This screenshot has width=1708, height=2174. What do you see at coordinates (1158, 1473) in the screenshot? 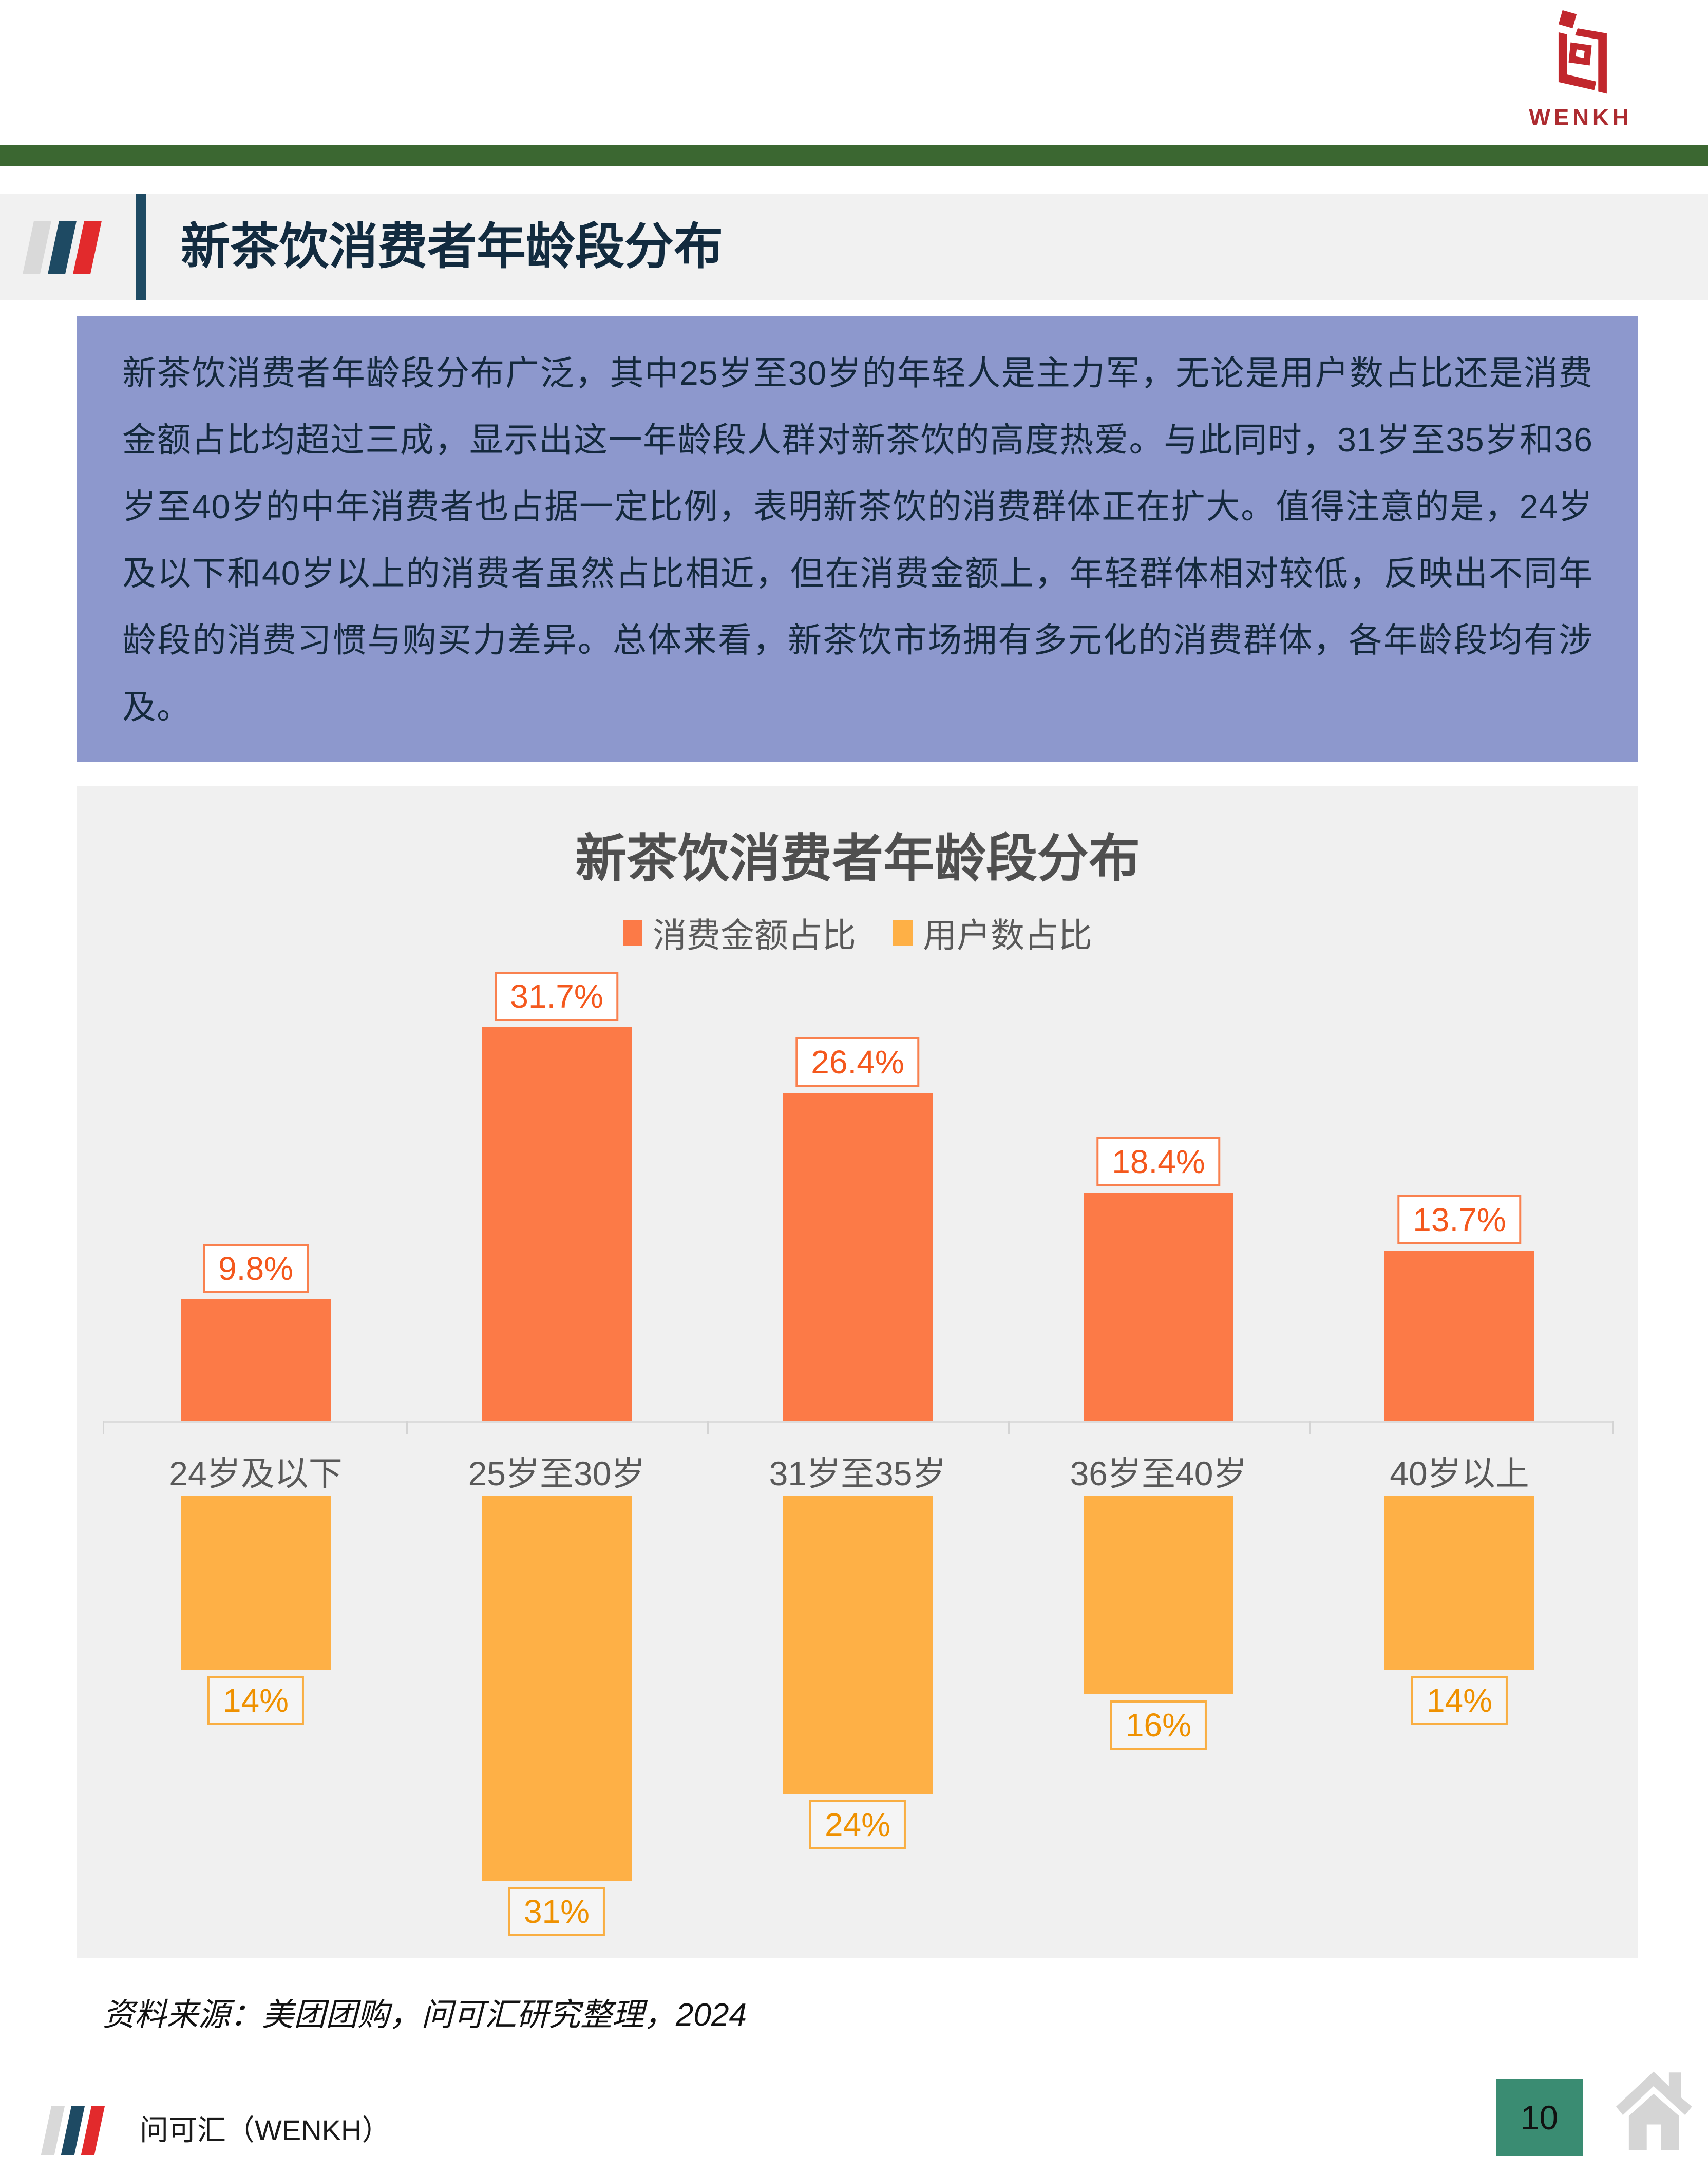
I see `category-label: 36岁至40岁` at bounding box center [1158, 1473].